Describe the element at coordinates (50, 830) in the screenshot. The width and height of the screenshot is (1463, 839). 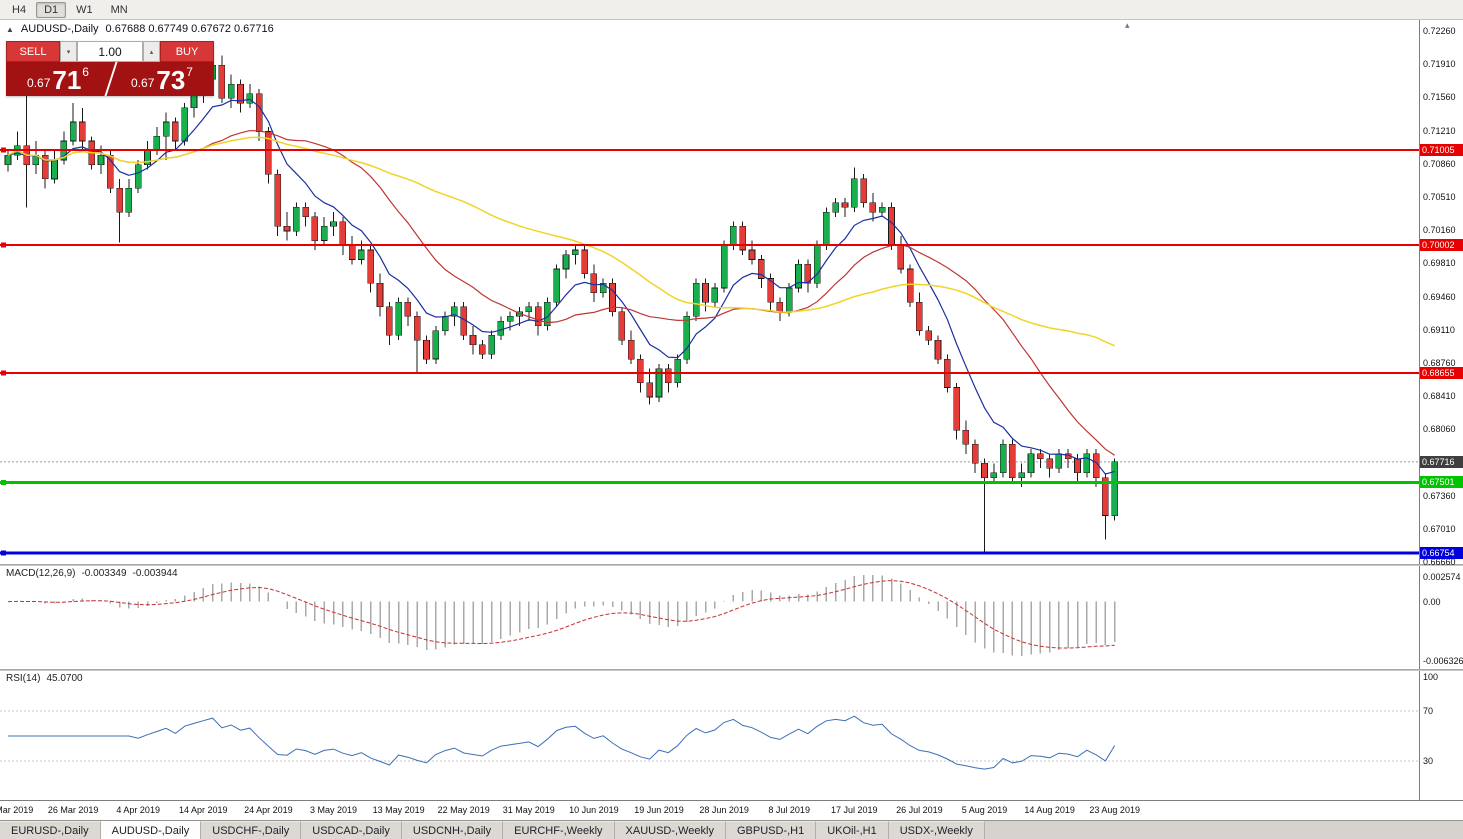
I see `chart-tab: EURUSD-,Daily` at that location.